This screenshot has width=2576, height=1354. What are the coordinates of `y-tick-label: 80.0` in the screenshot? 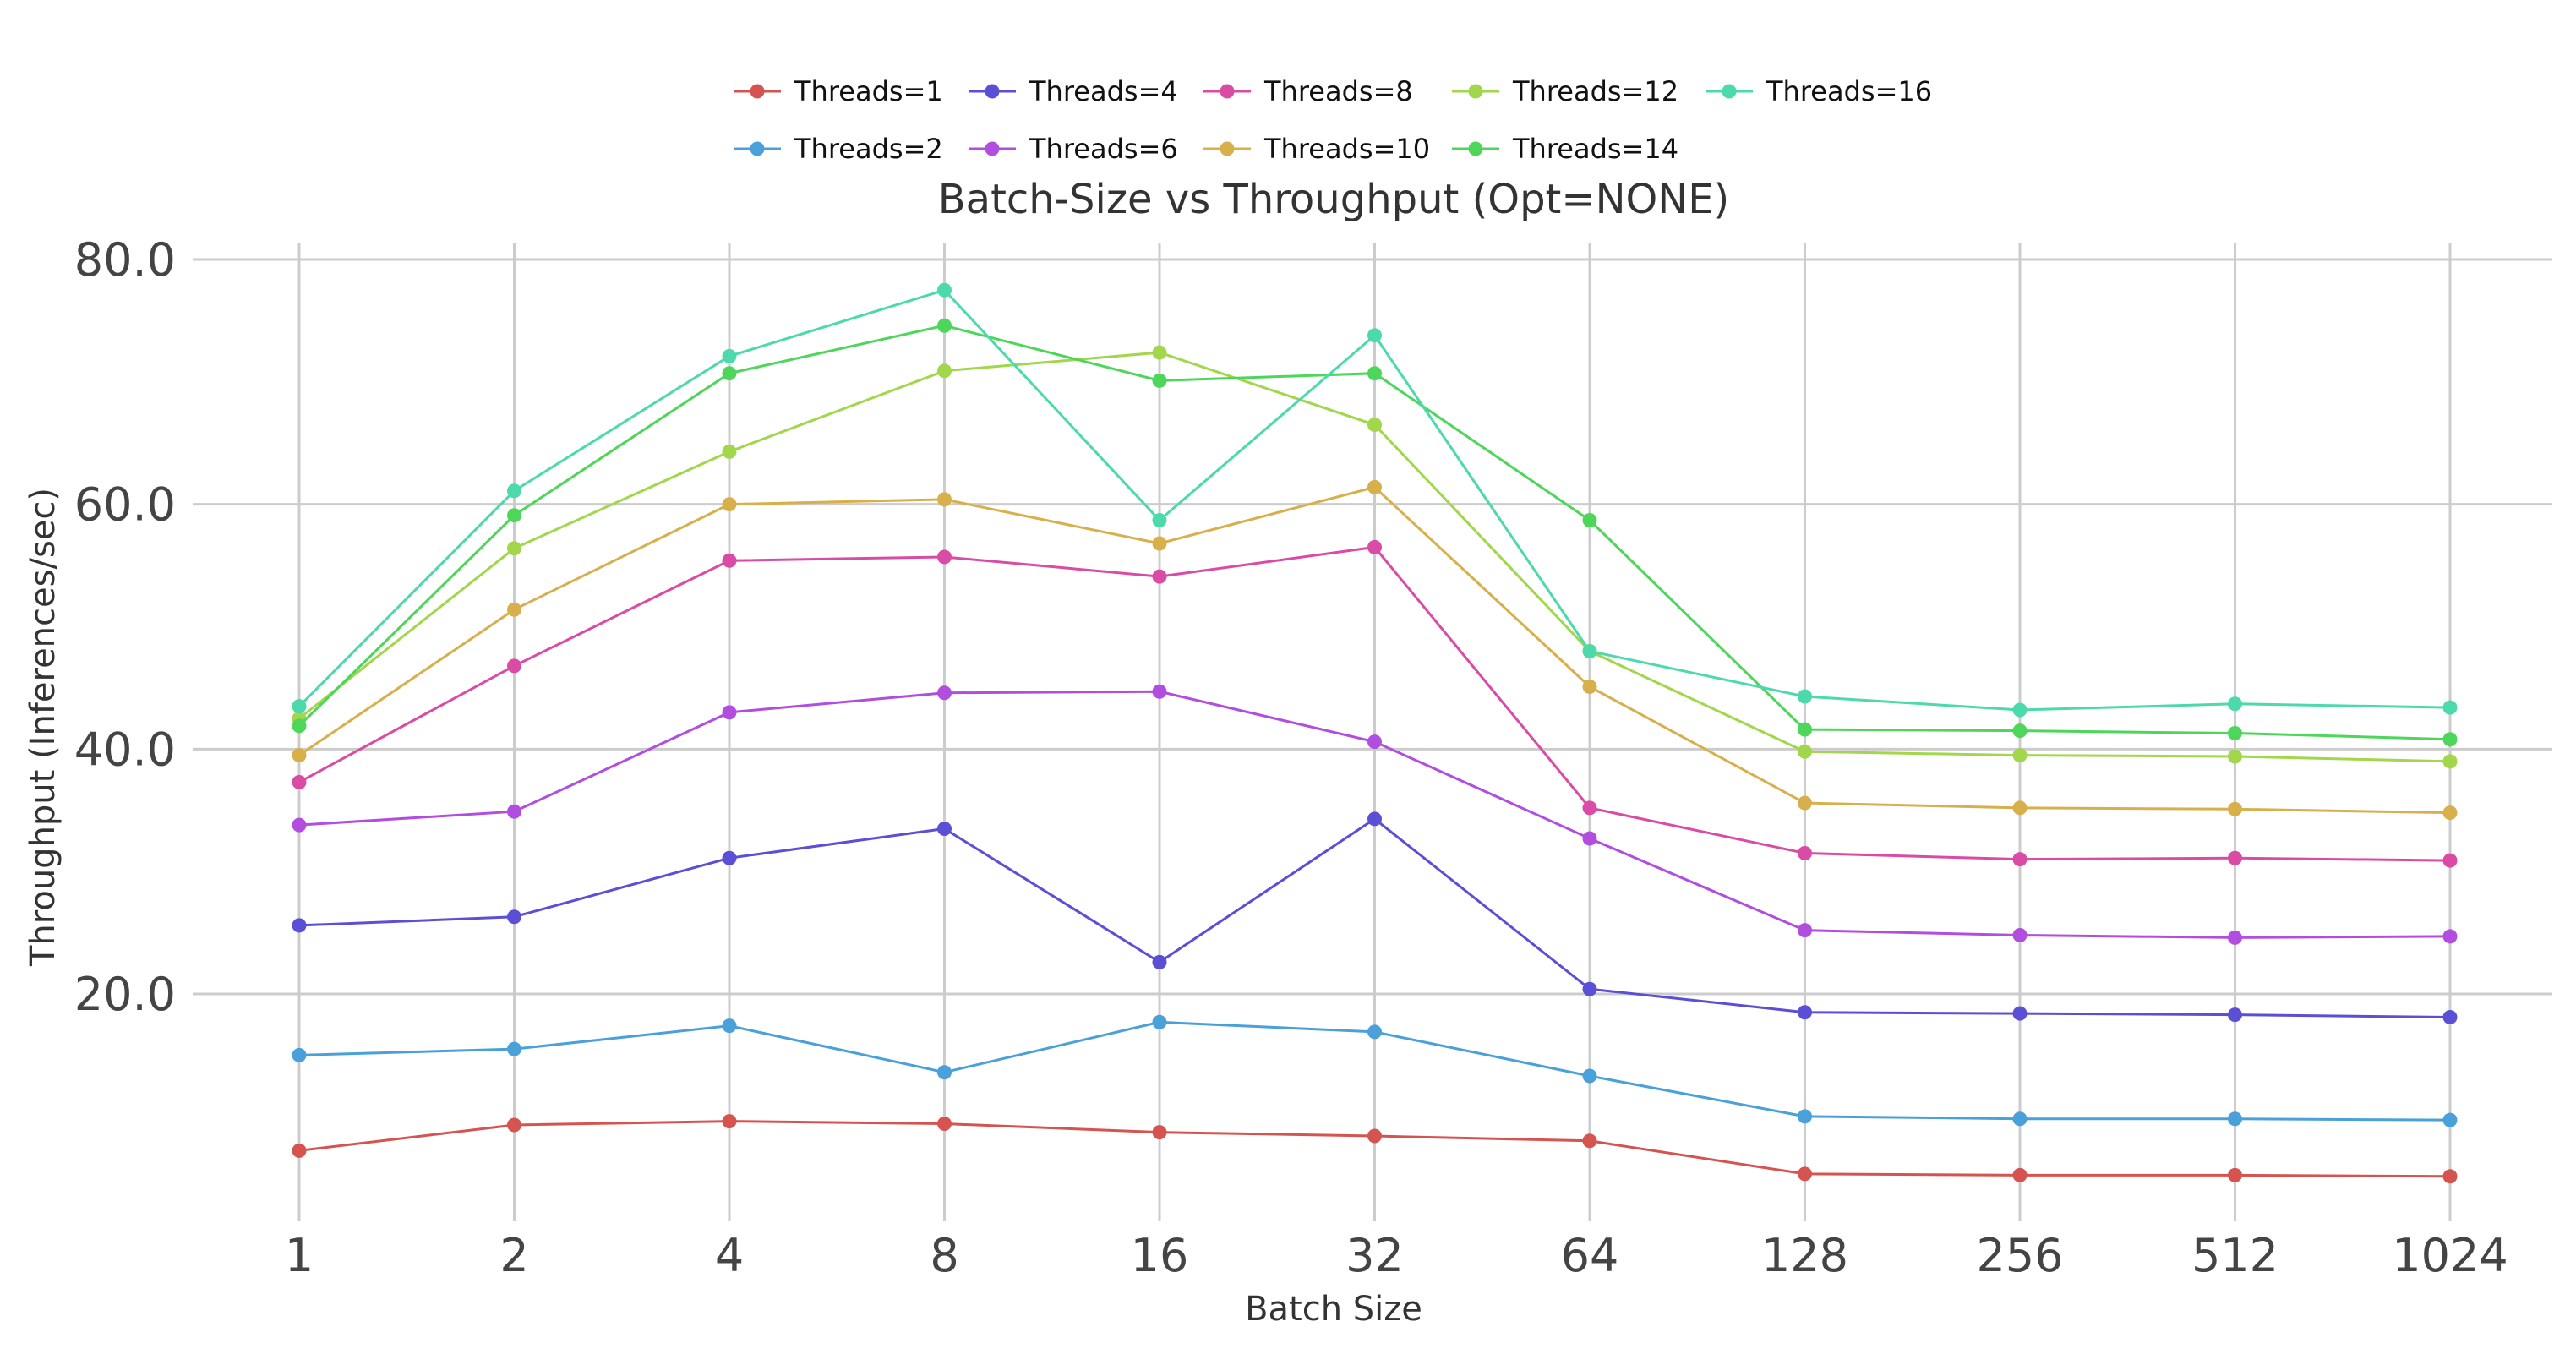 It's located at (125, 260).